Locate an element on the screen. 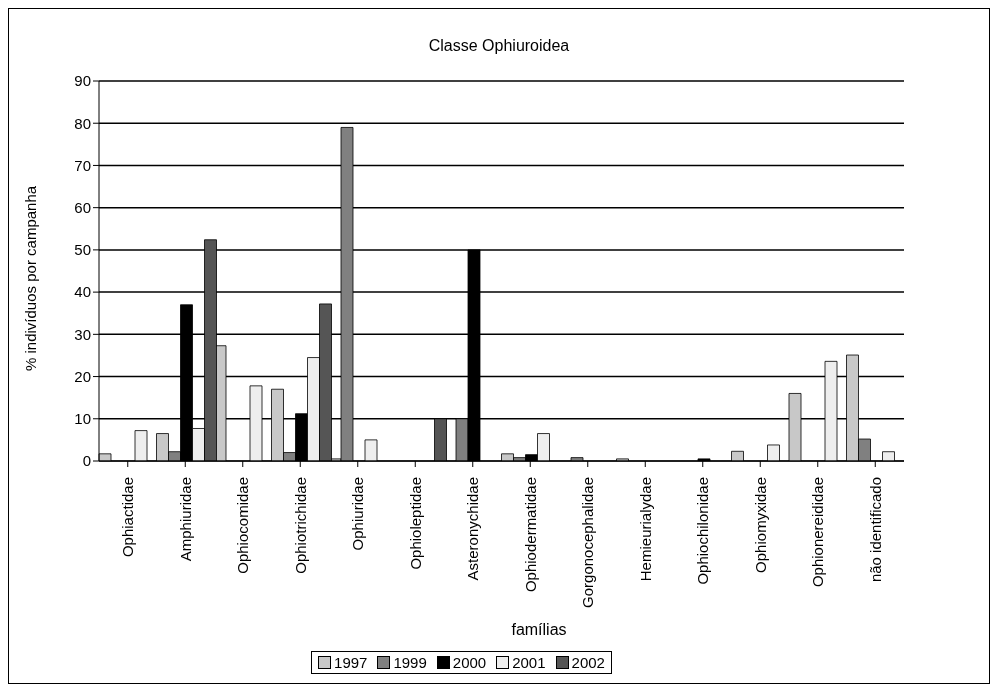 The width and height of the screenshot is (1003, 696). x-tick-label: Ophiuridae is located at coordinates (358, 514).